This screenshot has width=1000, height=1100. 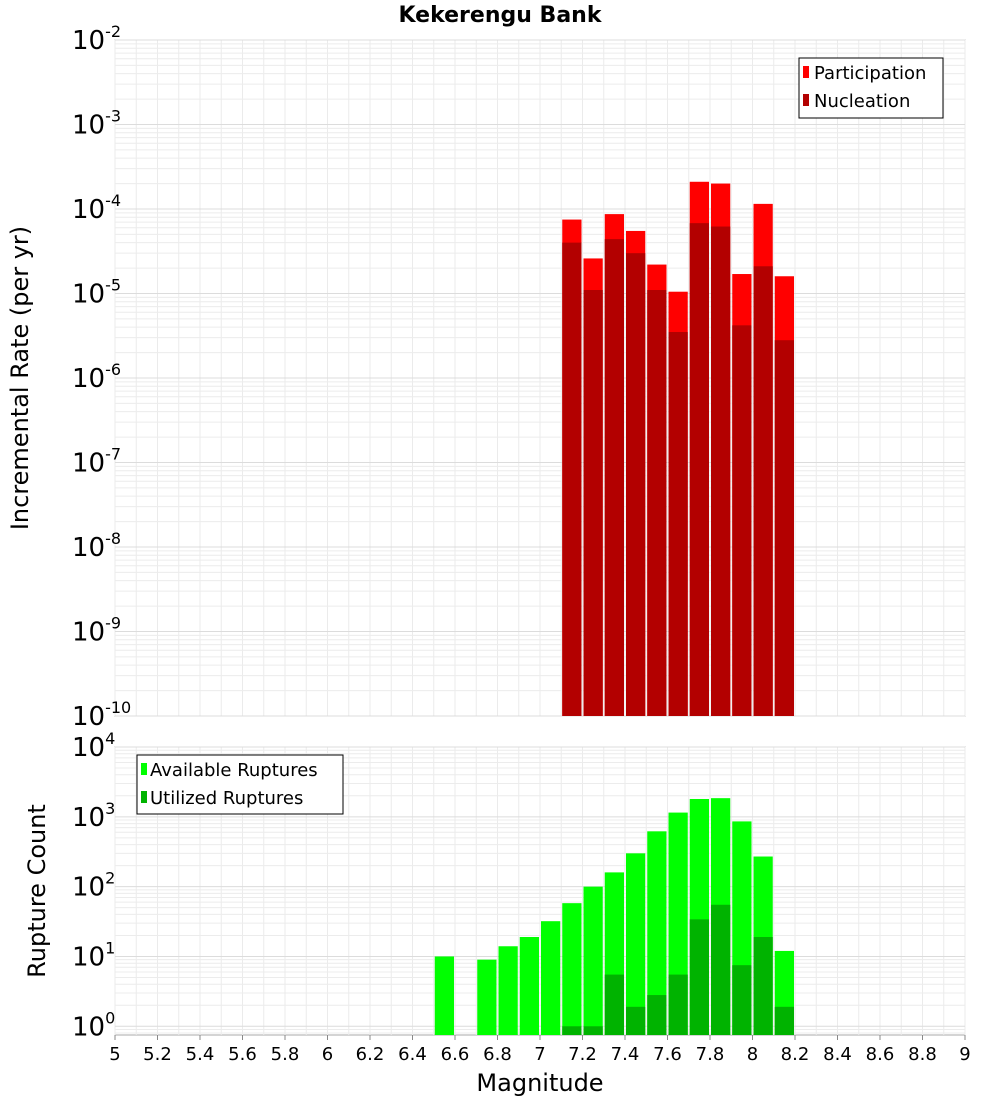 I want to click on x-tick-label: 6.4, so click(x=412, y=1054).